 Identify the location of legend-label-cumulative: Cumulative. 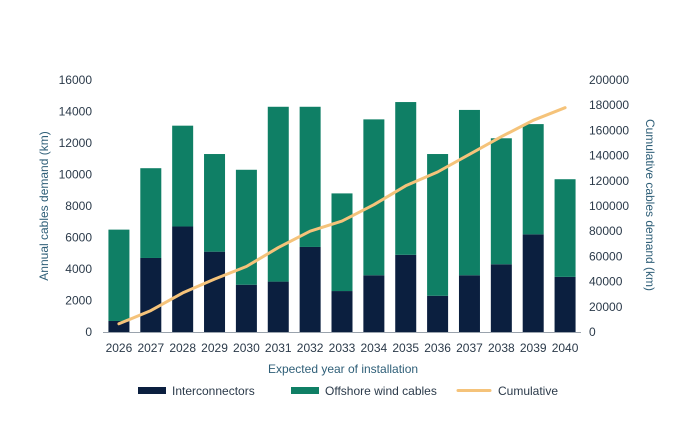
(528, 391).